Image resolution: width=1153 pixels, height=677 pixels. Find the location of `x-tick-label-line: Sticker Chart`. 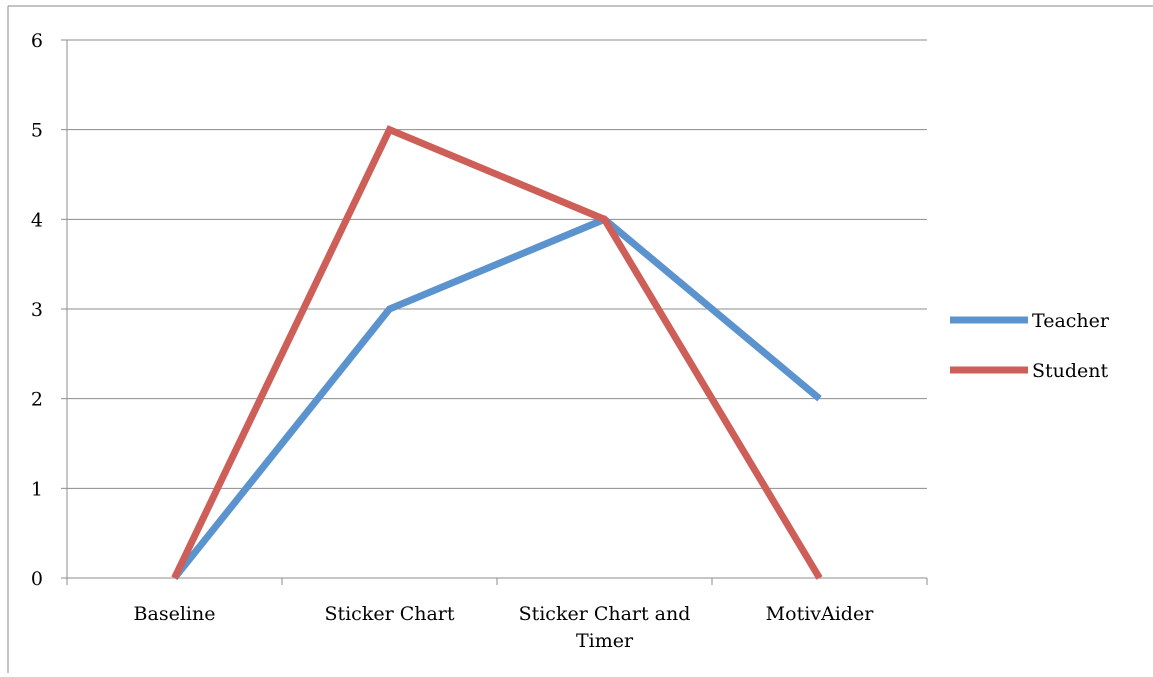

x-tick-label-line: Sticker Chart is located at coordinates (389, 614).